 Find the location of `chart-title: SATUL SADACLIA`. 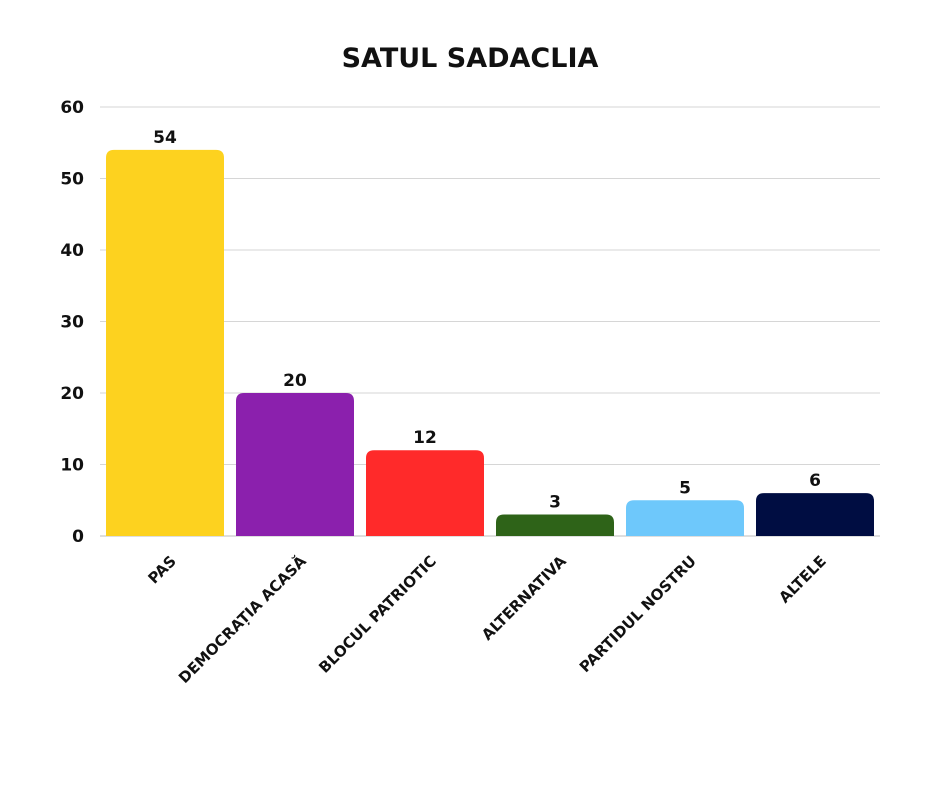

chart-title: SATUL SADACLIA is located at coordinates (470, 58).